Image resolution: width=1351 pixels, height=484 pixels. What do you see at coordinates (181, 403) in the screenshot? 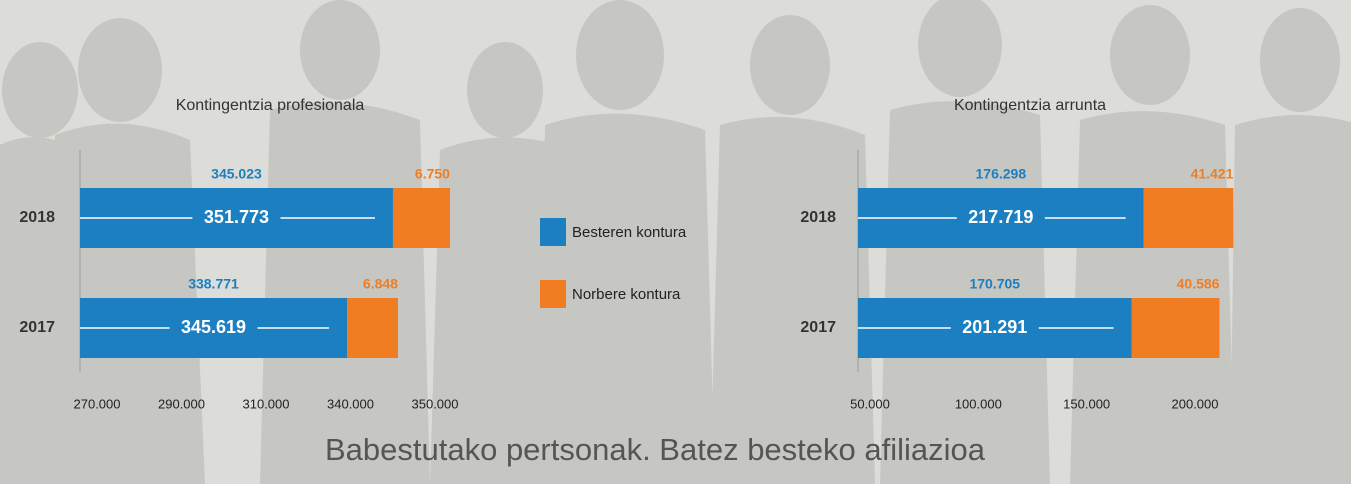
I see `x-tick-label: 290.000` at bounding box center [181, 403].